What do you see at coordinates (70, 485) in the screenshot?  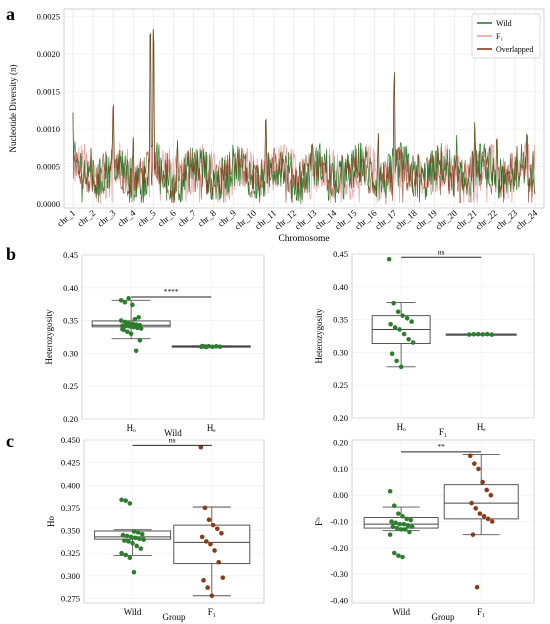 I see `y-tick-label: 0.400` at bounding box center [70, 485].